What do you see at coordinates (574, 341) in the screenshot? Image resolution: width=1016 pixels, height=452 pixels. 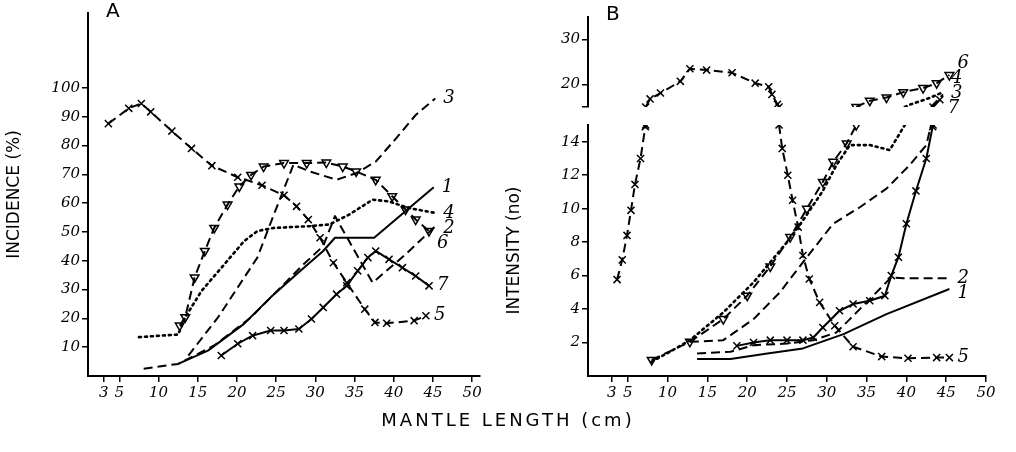 I see `y-tick-label: 2` at bounding box center [574, 341].